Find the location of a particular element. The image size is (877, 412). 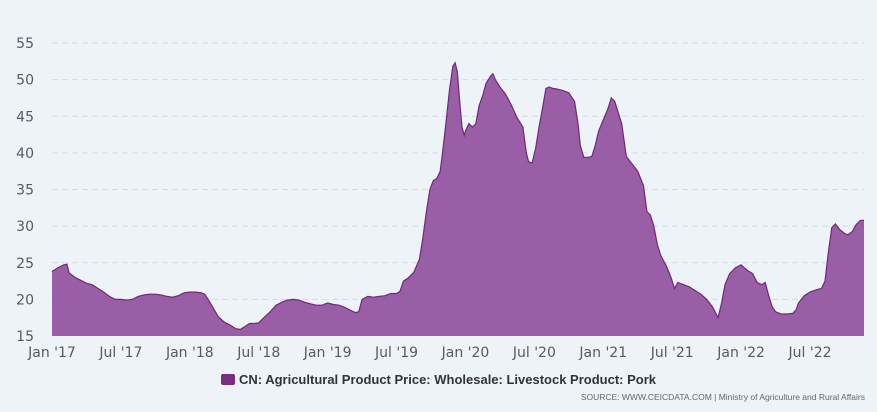

x-tick-label: Jul '18 is located at coordinates (258, 353).